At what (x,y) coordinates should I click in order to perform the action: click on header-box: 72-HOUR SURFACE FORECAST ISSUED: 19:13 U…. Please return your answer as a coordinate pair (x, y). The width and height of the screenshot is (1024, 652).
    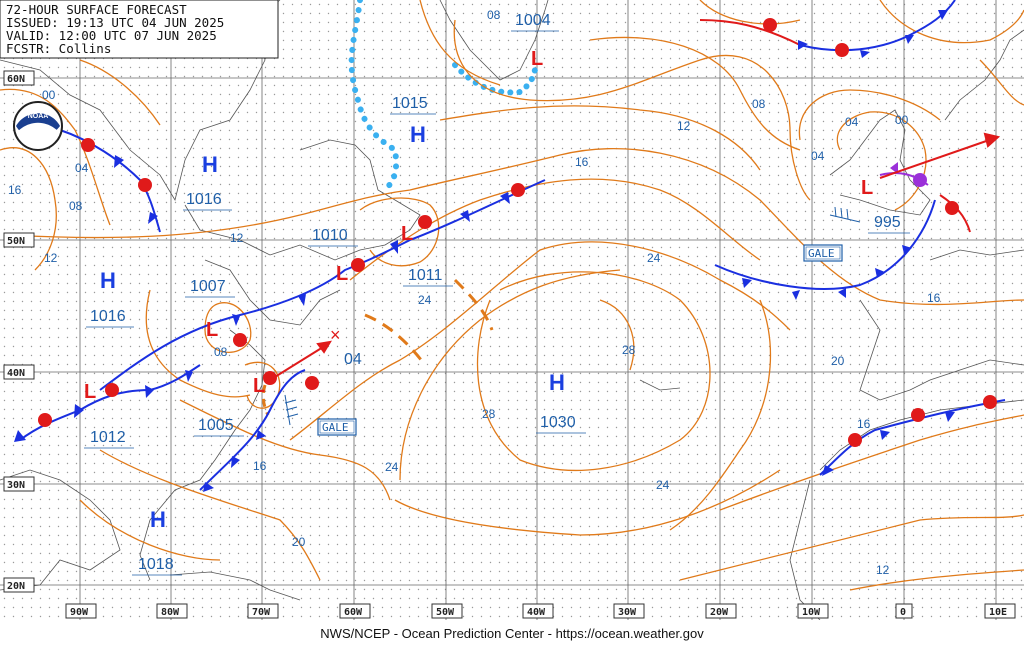
    Looking at the image, I should click on (139, 29).